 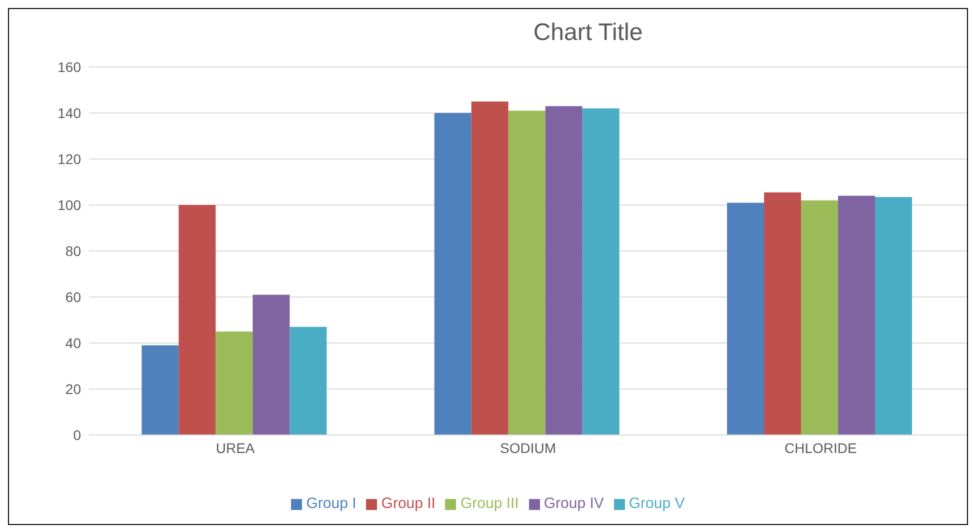 I want to click on chart-title: Chart Title, so click(x=588, y=33).